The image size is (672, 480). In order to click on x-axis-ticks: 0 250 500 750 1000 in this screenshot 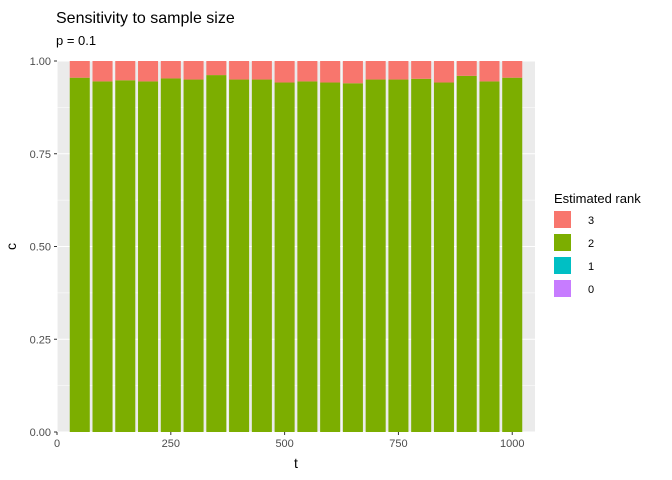, I will do `click(289, 441)`.